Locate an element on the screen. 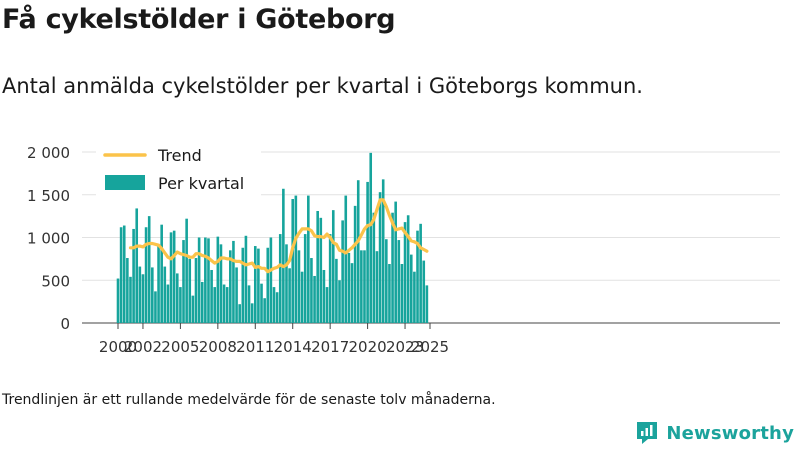 Image resolution: width=800 pixels, height=450 pixels. x-tick-label: 2025 is located at coordinates (430, 347).